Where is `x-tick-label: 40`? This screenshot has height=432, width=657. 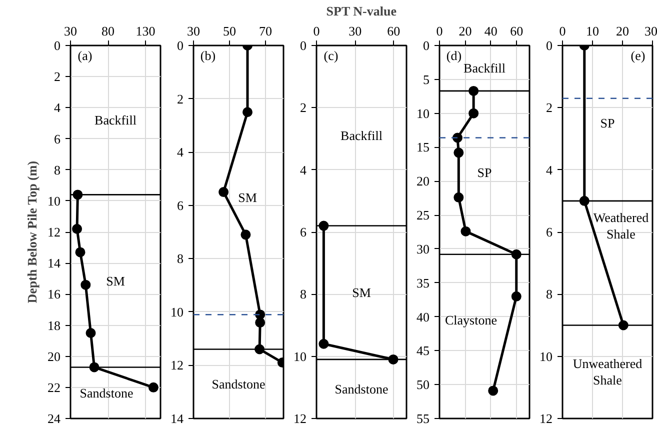
x-tick-label: 40 is located at coordinates (491, 31).